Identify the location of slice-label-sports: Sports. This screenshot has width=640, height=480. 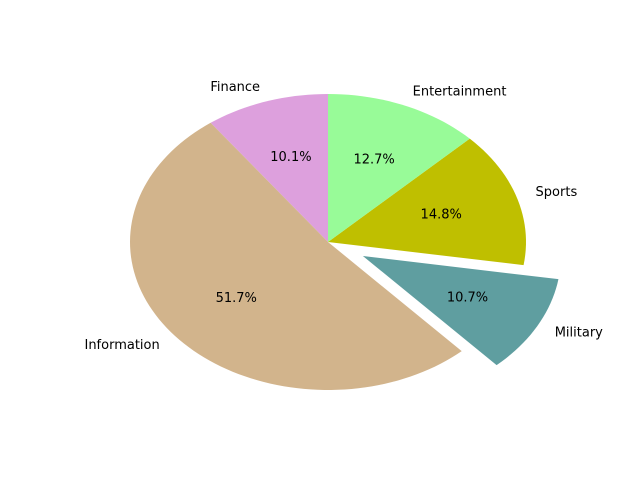
(557, 192).